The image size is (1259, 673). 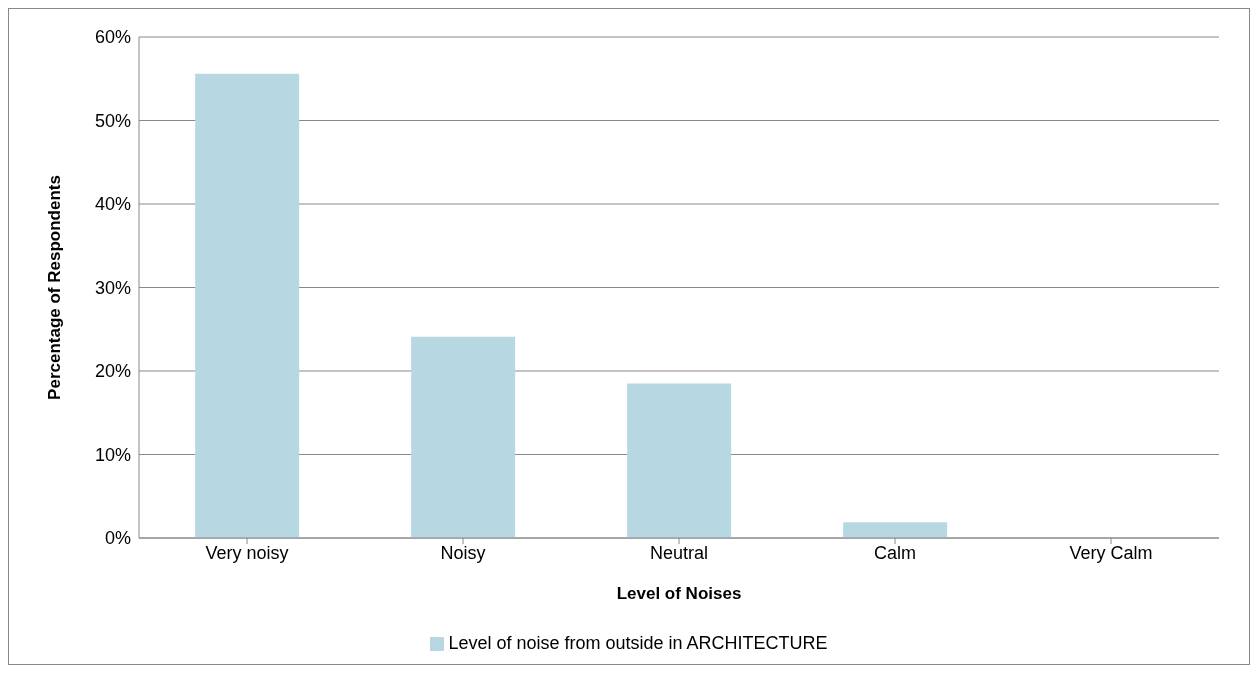 I want to click on y-axis-title: Percentage of Respondents, so click(x=55, y=287).